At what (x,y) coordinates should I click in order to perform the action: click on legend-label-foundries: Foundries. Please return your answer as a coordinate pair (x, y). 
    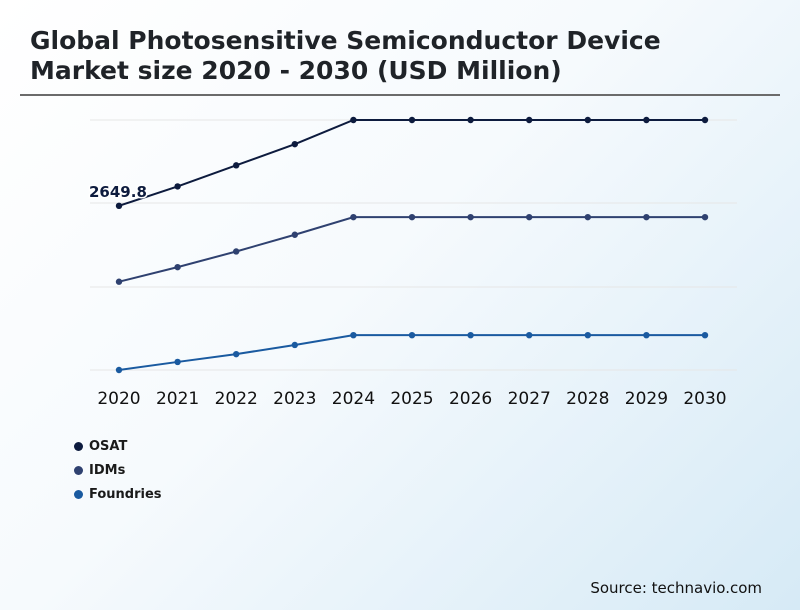
    Looking at the image, I should click on (125, 494).